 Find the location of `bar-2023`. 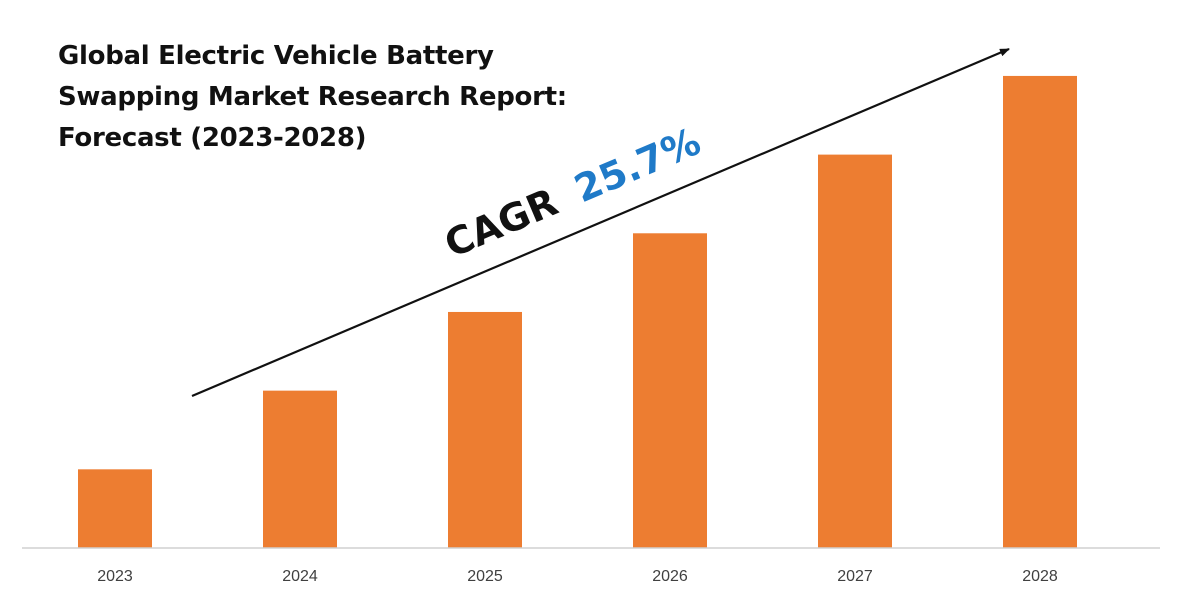

bar-2023 is located at coordinates (115, 508).